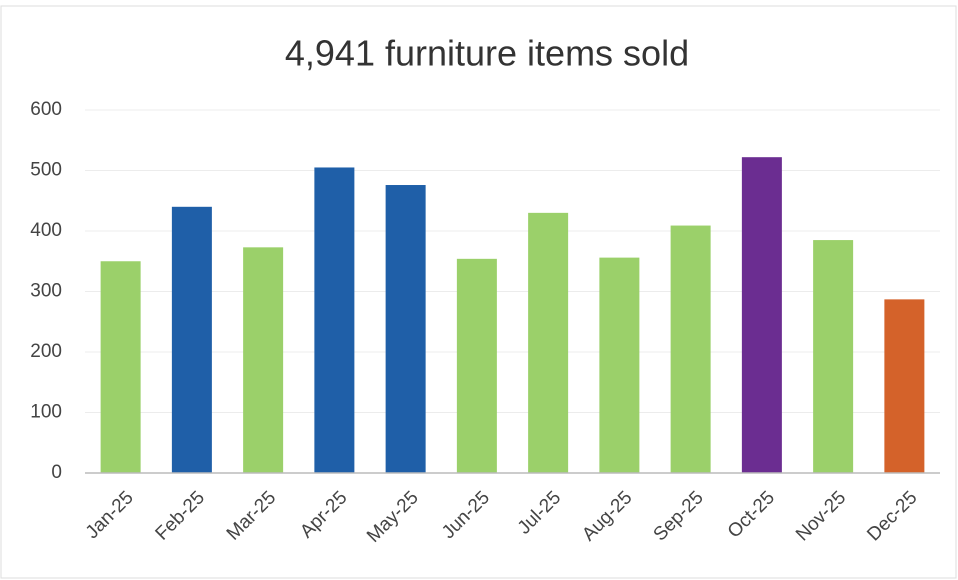 The height and width of the screenshot is (580, 958). Describe the element at coordinates (487, 53) in the screenshot. I see `chart-title: 4,941 furniture items sold` at that location.